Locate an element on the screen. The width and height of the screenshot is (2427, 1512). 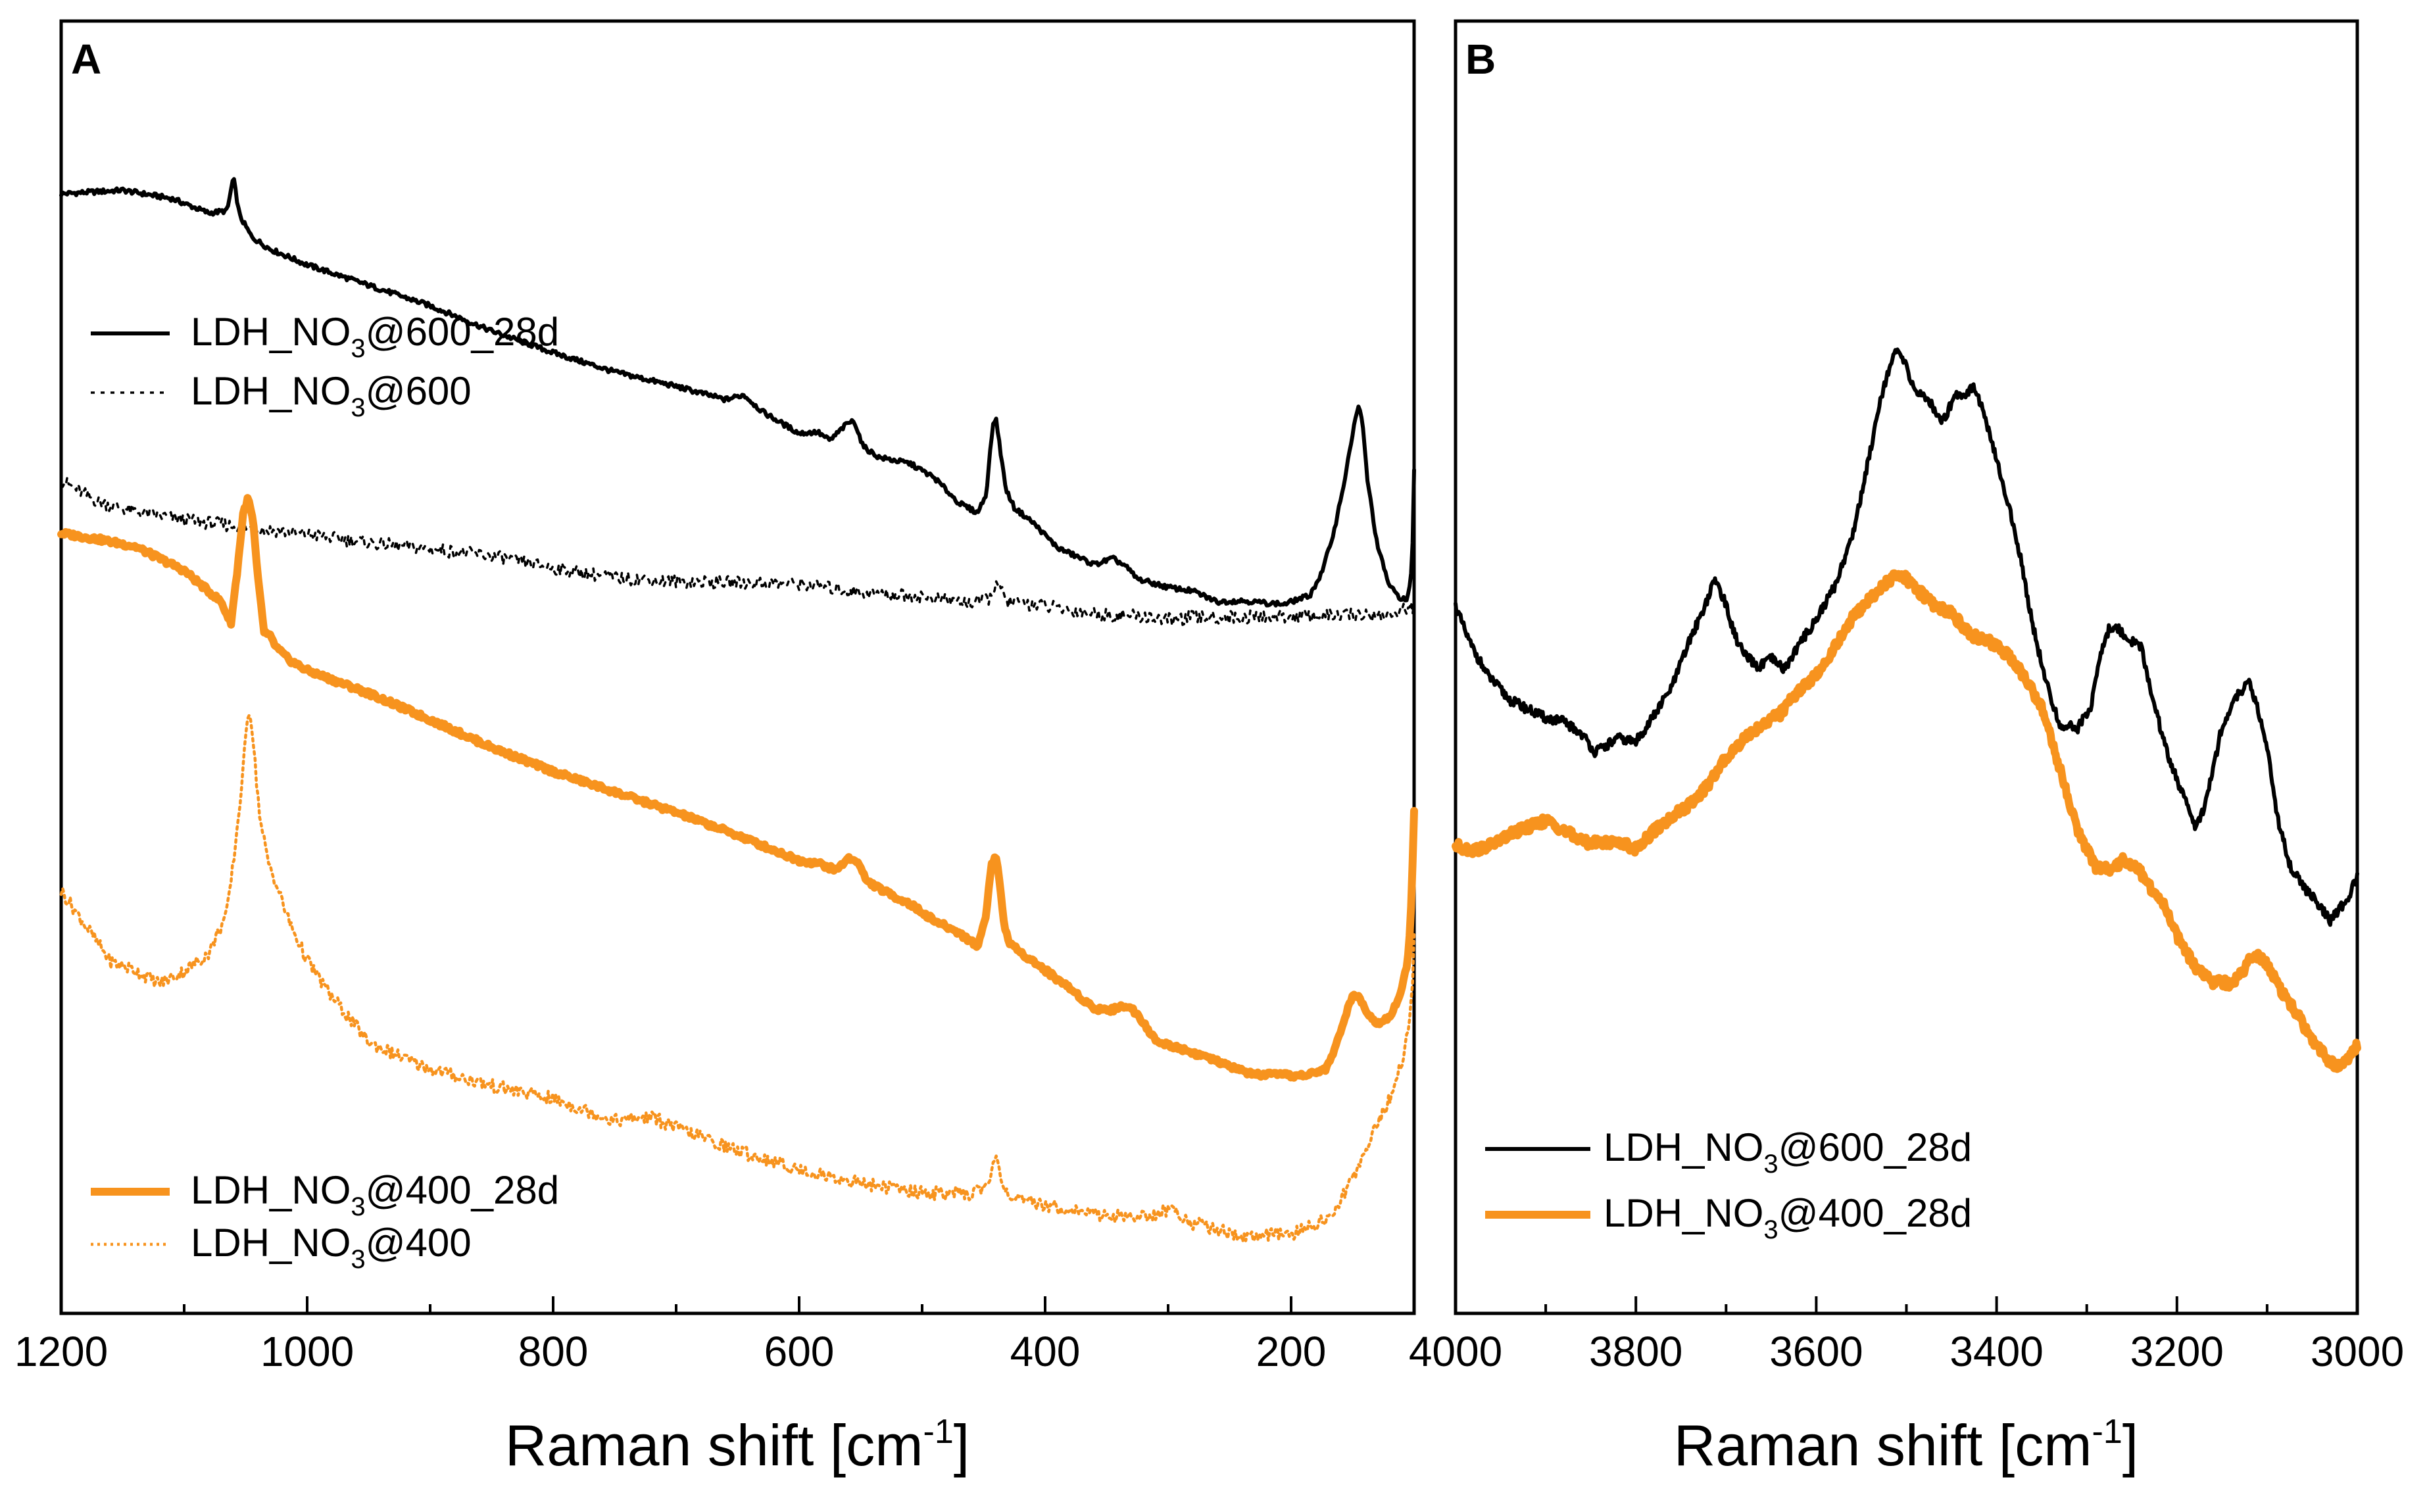
x-tick-label: 1000 is located at coordinates (307, 1351).